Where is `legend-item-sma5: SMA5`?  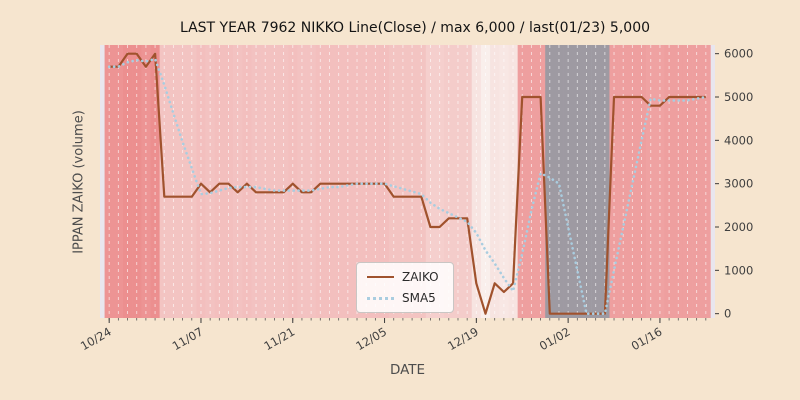
legend-item-sma5: SMA5 is located at coordinates (403, 298).